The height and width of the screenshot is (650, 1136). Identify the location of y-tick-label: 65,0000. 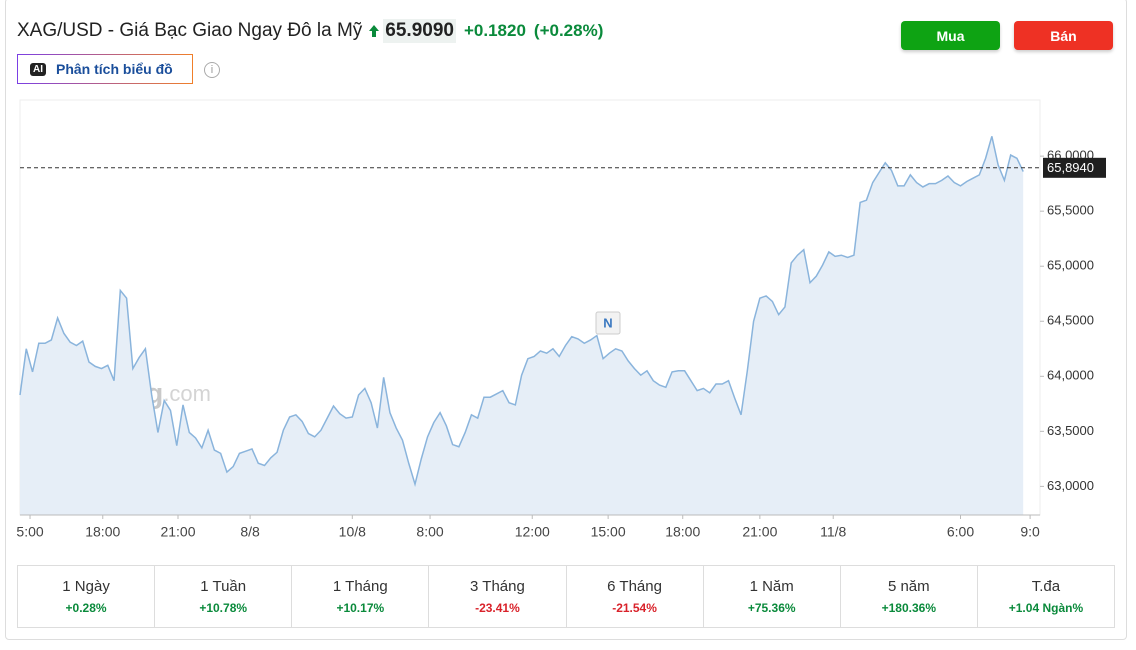
(1070, 265).